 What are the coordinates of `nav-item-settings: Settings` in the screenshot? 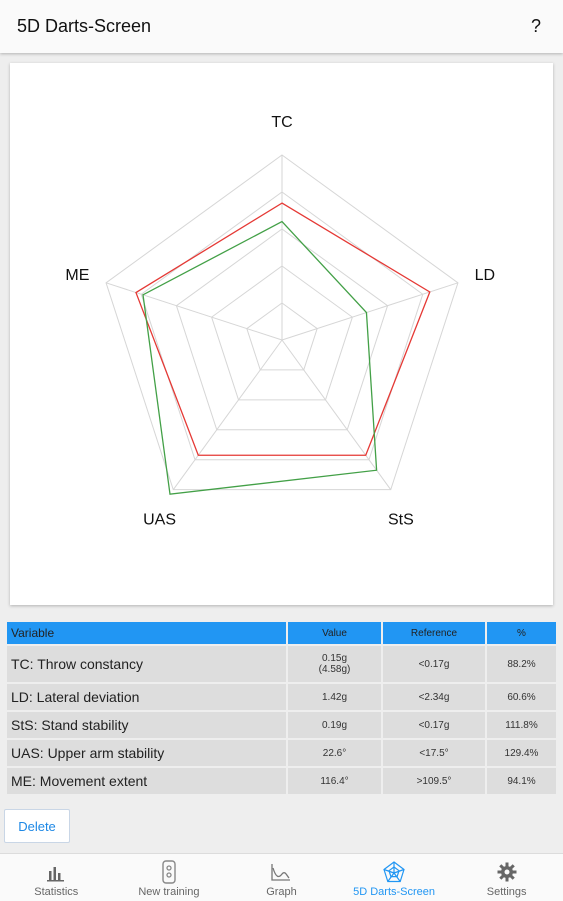 It's located at (506, 877).